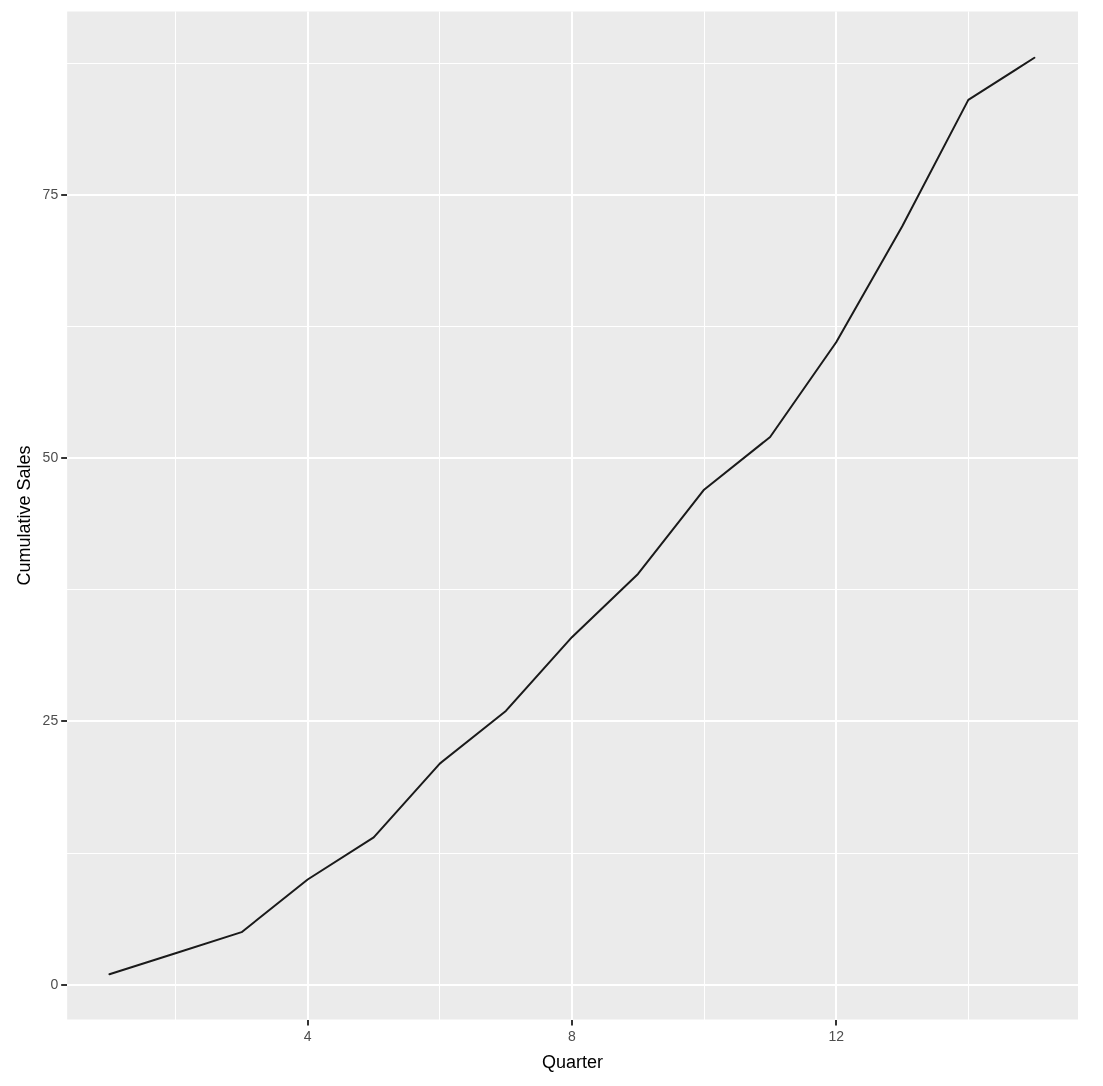 Image resolution: width=1103 pixels, height=1086 pixels. I want to click on y-tick-label: 75, so click(50, 193).